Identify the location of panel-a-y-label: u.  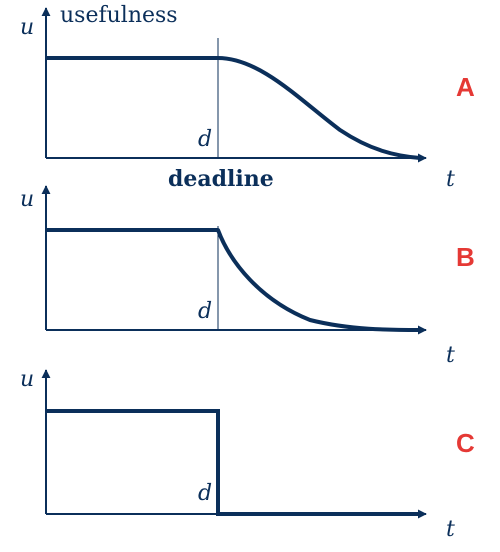
(27, 27).